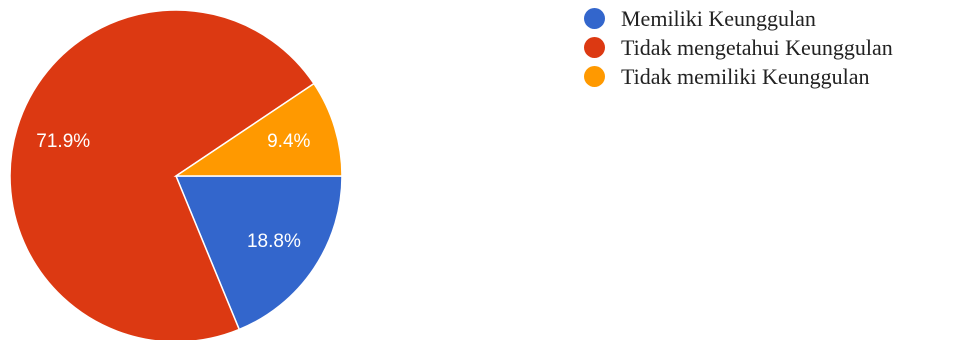 This screenshot has width=978, height=340. What do you see at coordinates (757, 47) in the screenshot?
I see `legend-label: Tidak mengetahui Keunggulan` at bounding box center [757, 47].